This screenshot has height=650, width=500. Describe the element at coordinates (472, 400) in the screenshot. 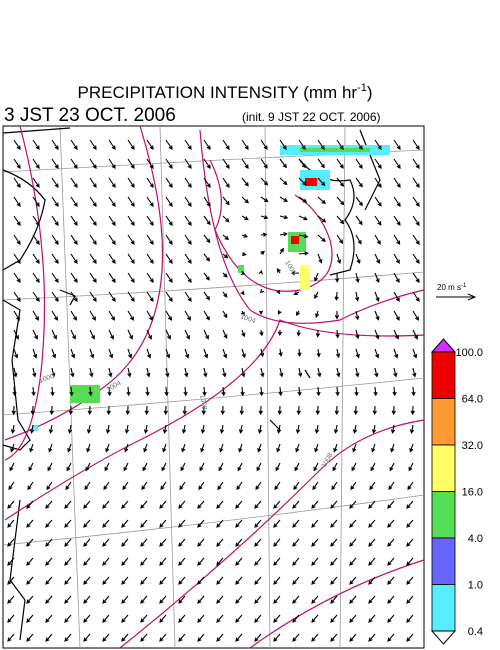

I see `colorbar-label: 64.0` at that location.